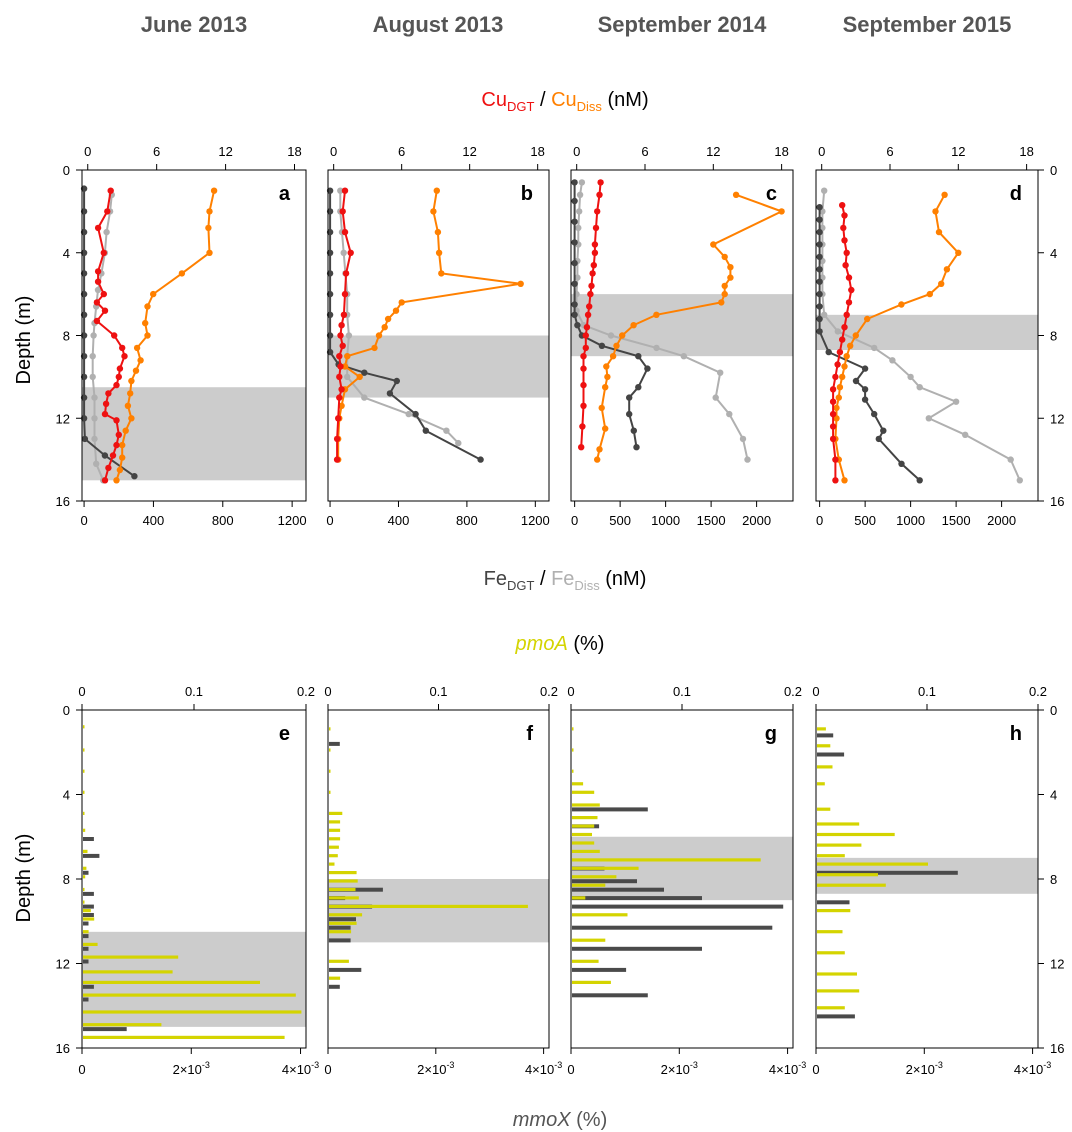  Describe the element at coordinates (1038, 691) in the screenshot. I see `pmoa-tick-label: 0.2` at that location.